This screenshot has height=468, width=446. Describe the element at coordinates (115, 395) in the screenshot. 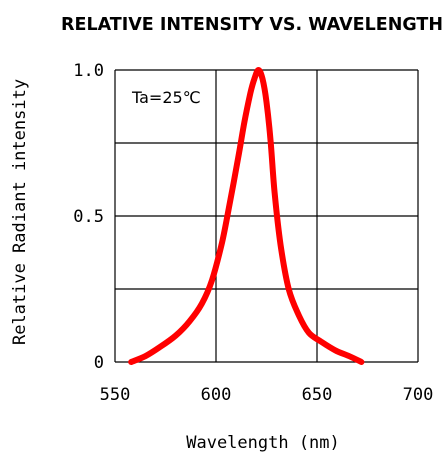

I see `x-tick-label: 550` at that location.